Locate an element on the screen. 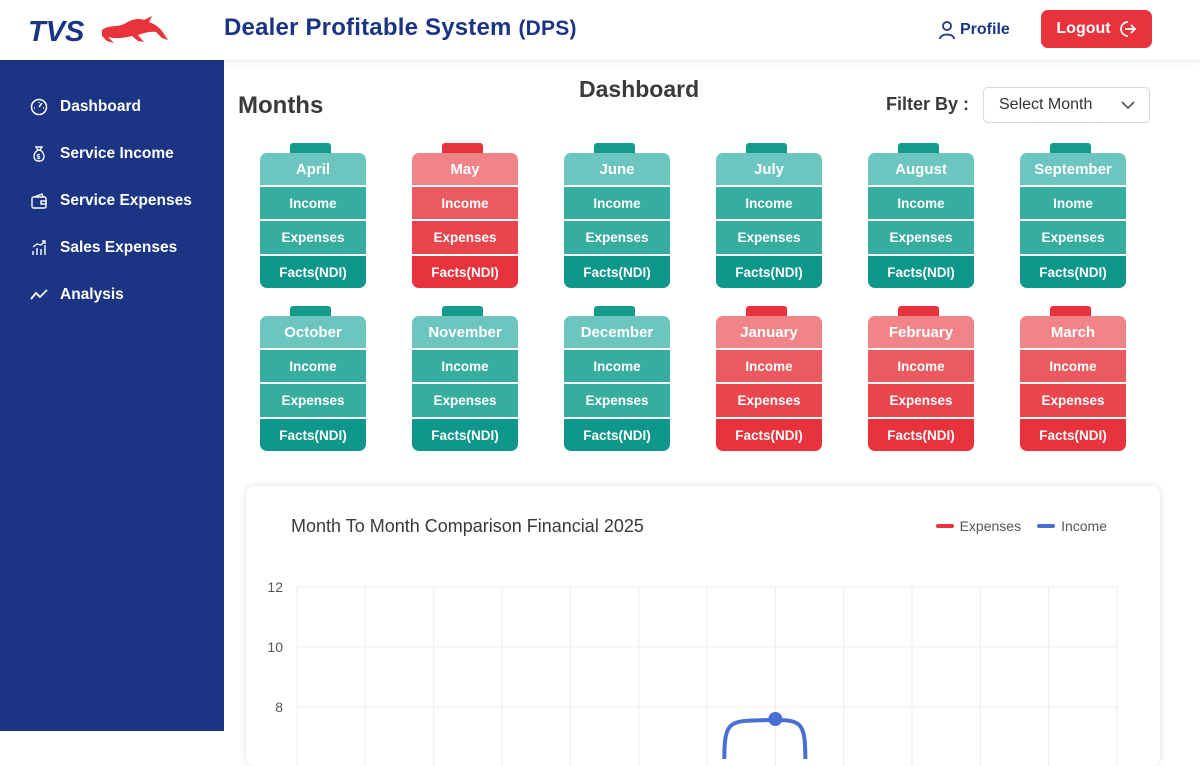 The height and width of the screenshot is (766, 1200). sidebar-item-analysis: Analysis is located at coordinates (77, 295).